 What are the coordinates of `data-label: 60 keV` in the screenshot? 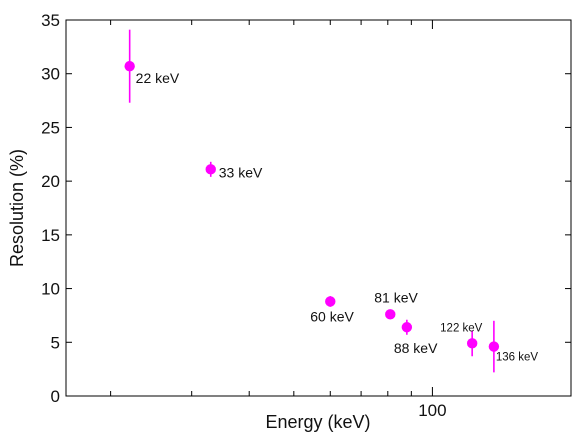 It's located at (332, 316).